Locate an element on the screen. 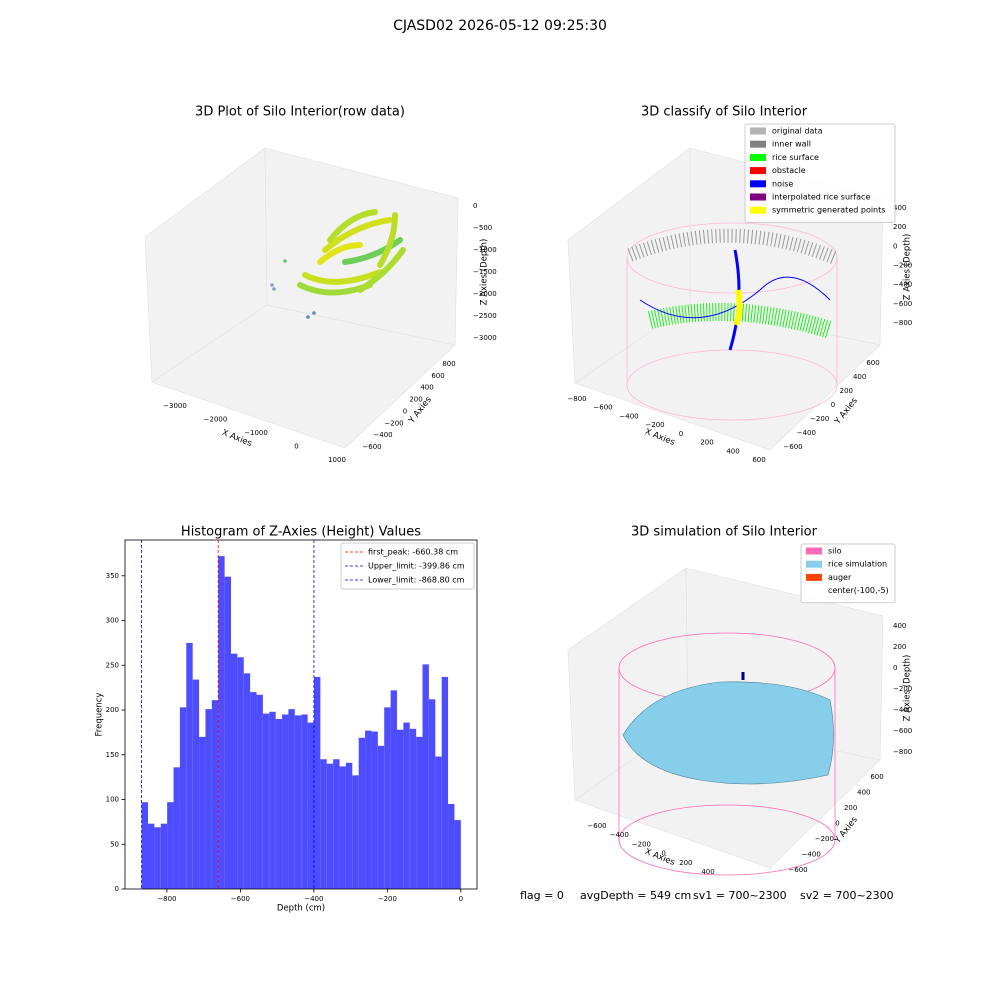  legend-label: Upper_limit: -399.86 cm is located at coordinates (416, 566).